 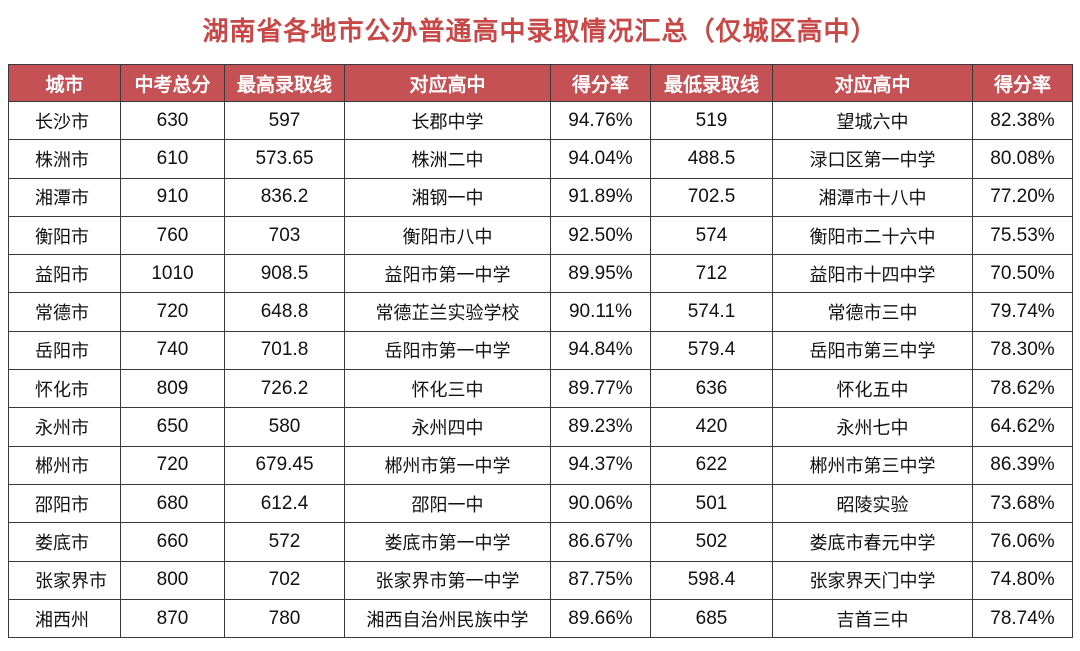 I want to click on cell-total-score: 870, so click(x=172, y=618).